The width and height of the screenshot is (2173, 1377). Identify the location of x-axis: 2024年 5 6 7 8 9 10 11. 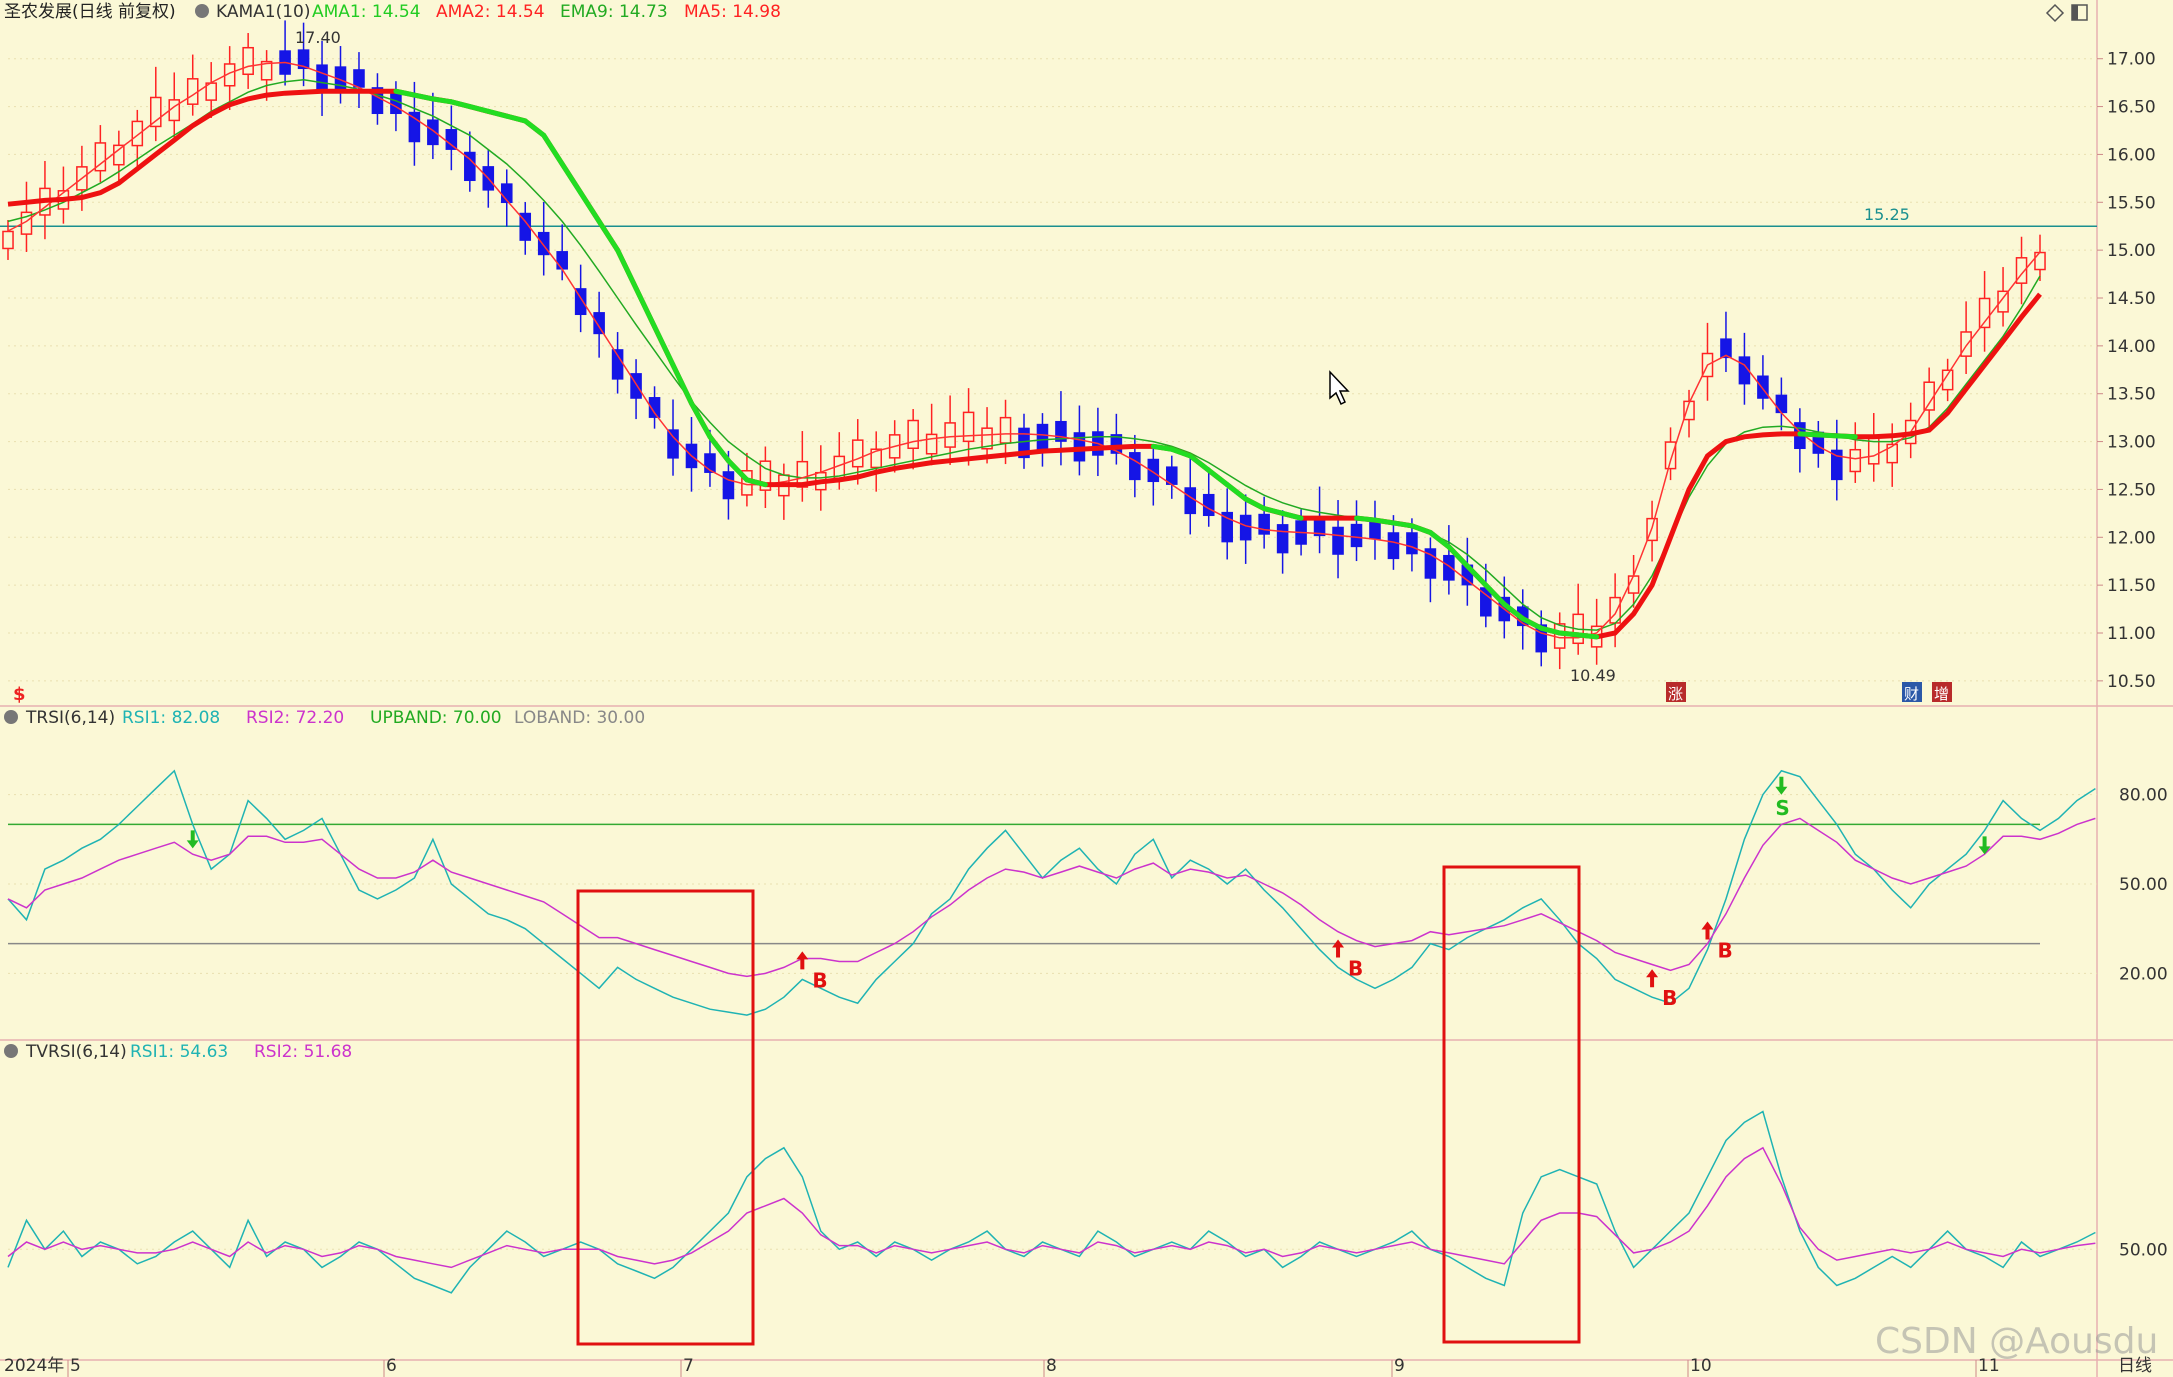
(1002, 1366).